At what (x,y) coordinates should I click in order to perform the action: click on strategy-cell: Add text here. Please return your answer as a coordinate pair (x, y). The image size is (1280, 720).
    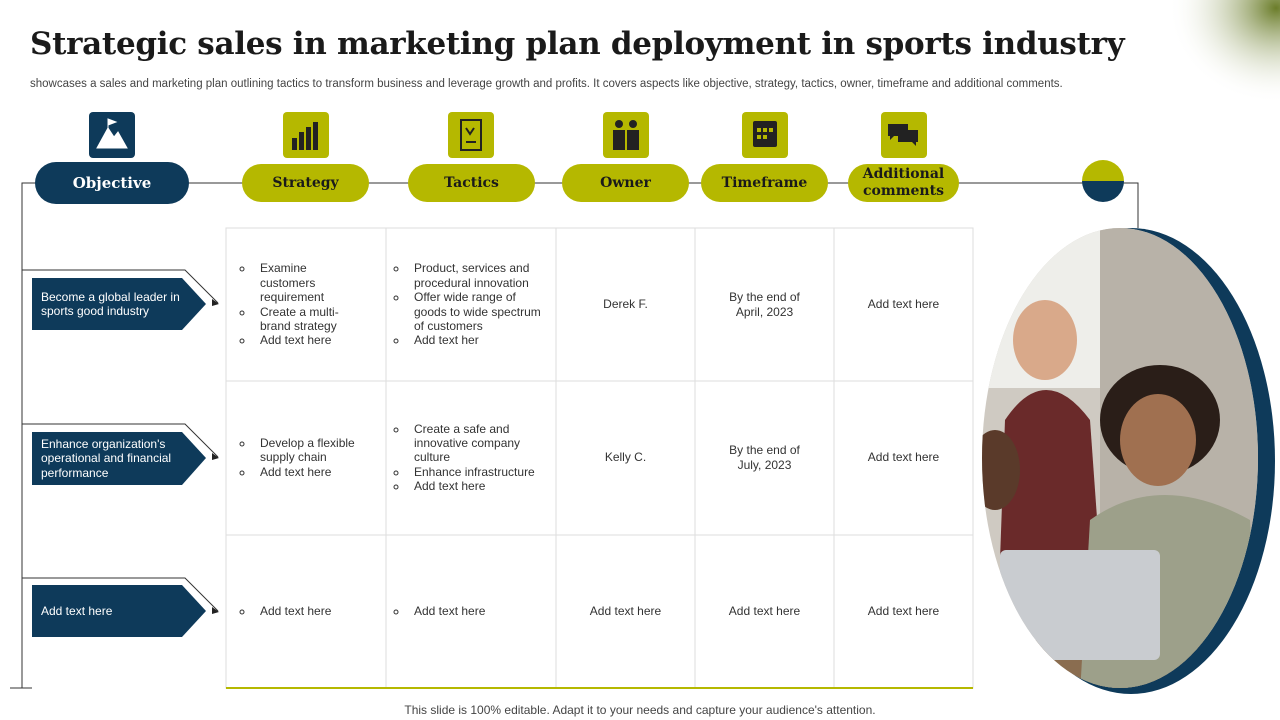
    Looking at the image, I should click on (306, 611).